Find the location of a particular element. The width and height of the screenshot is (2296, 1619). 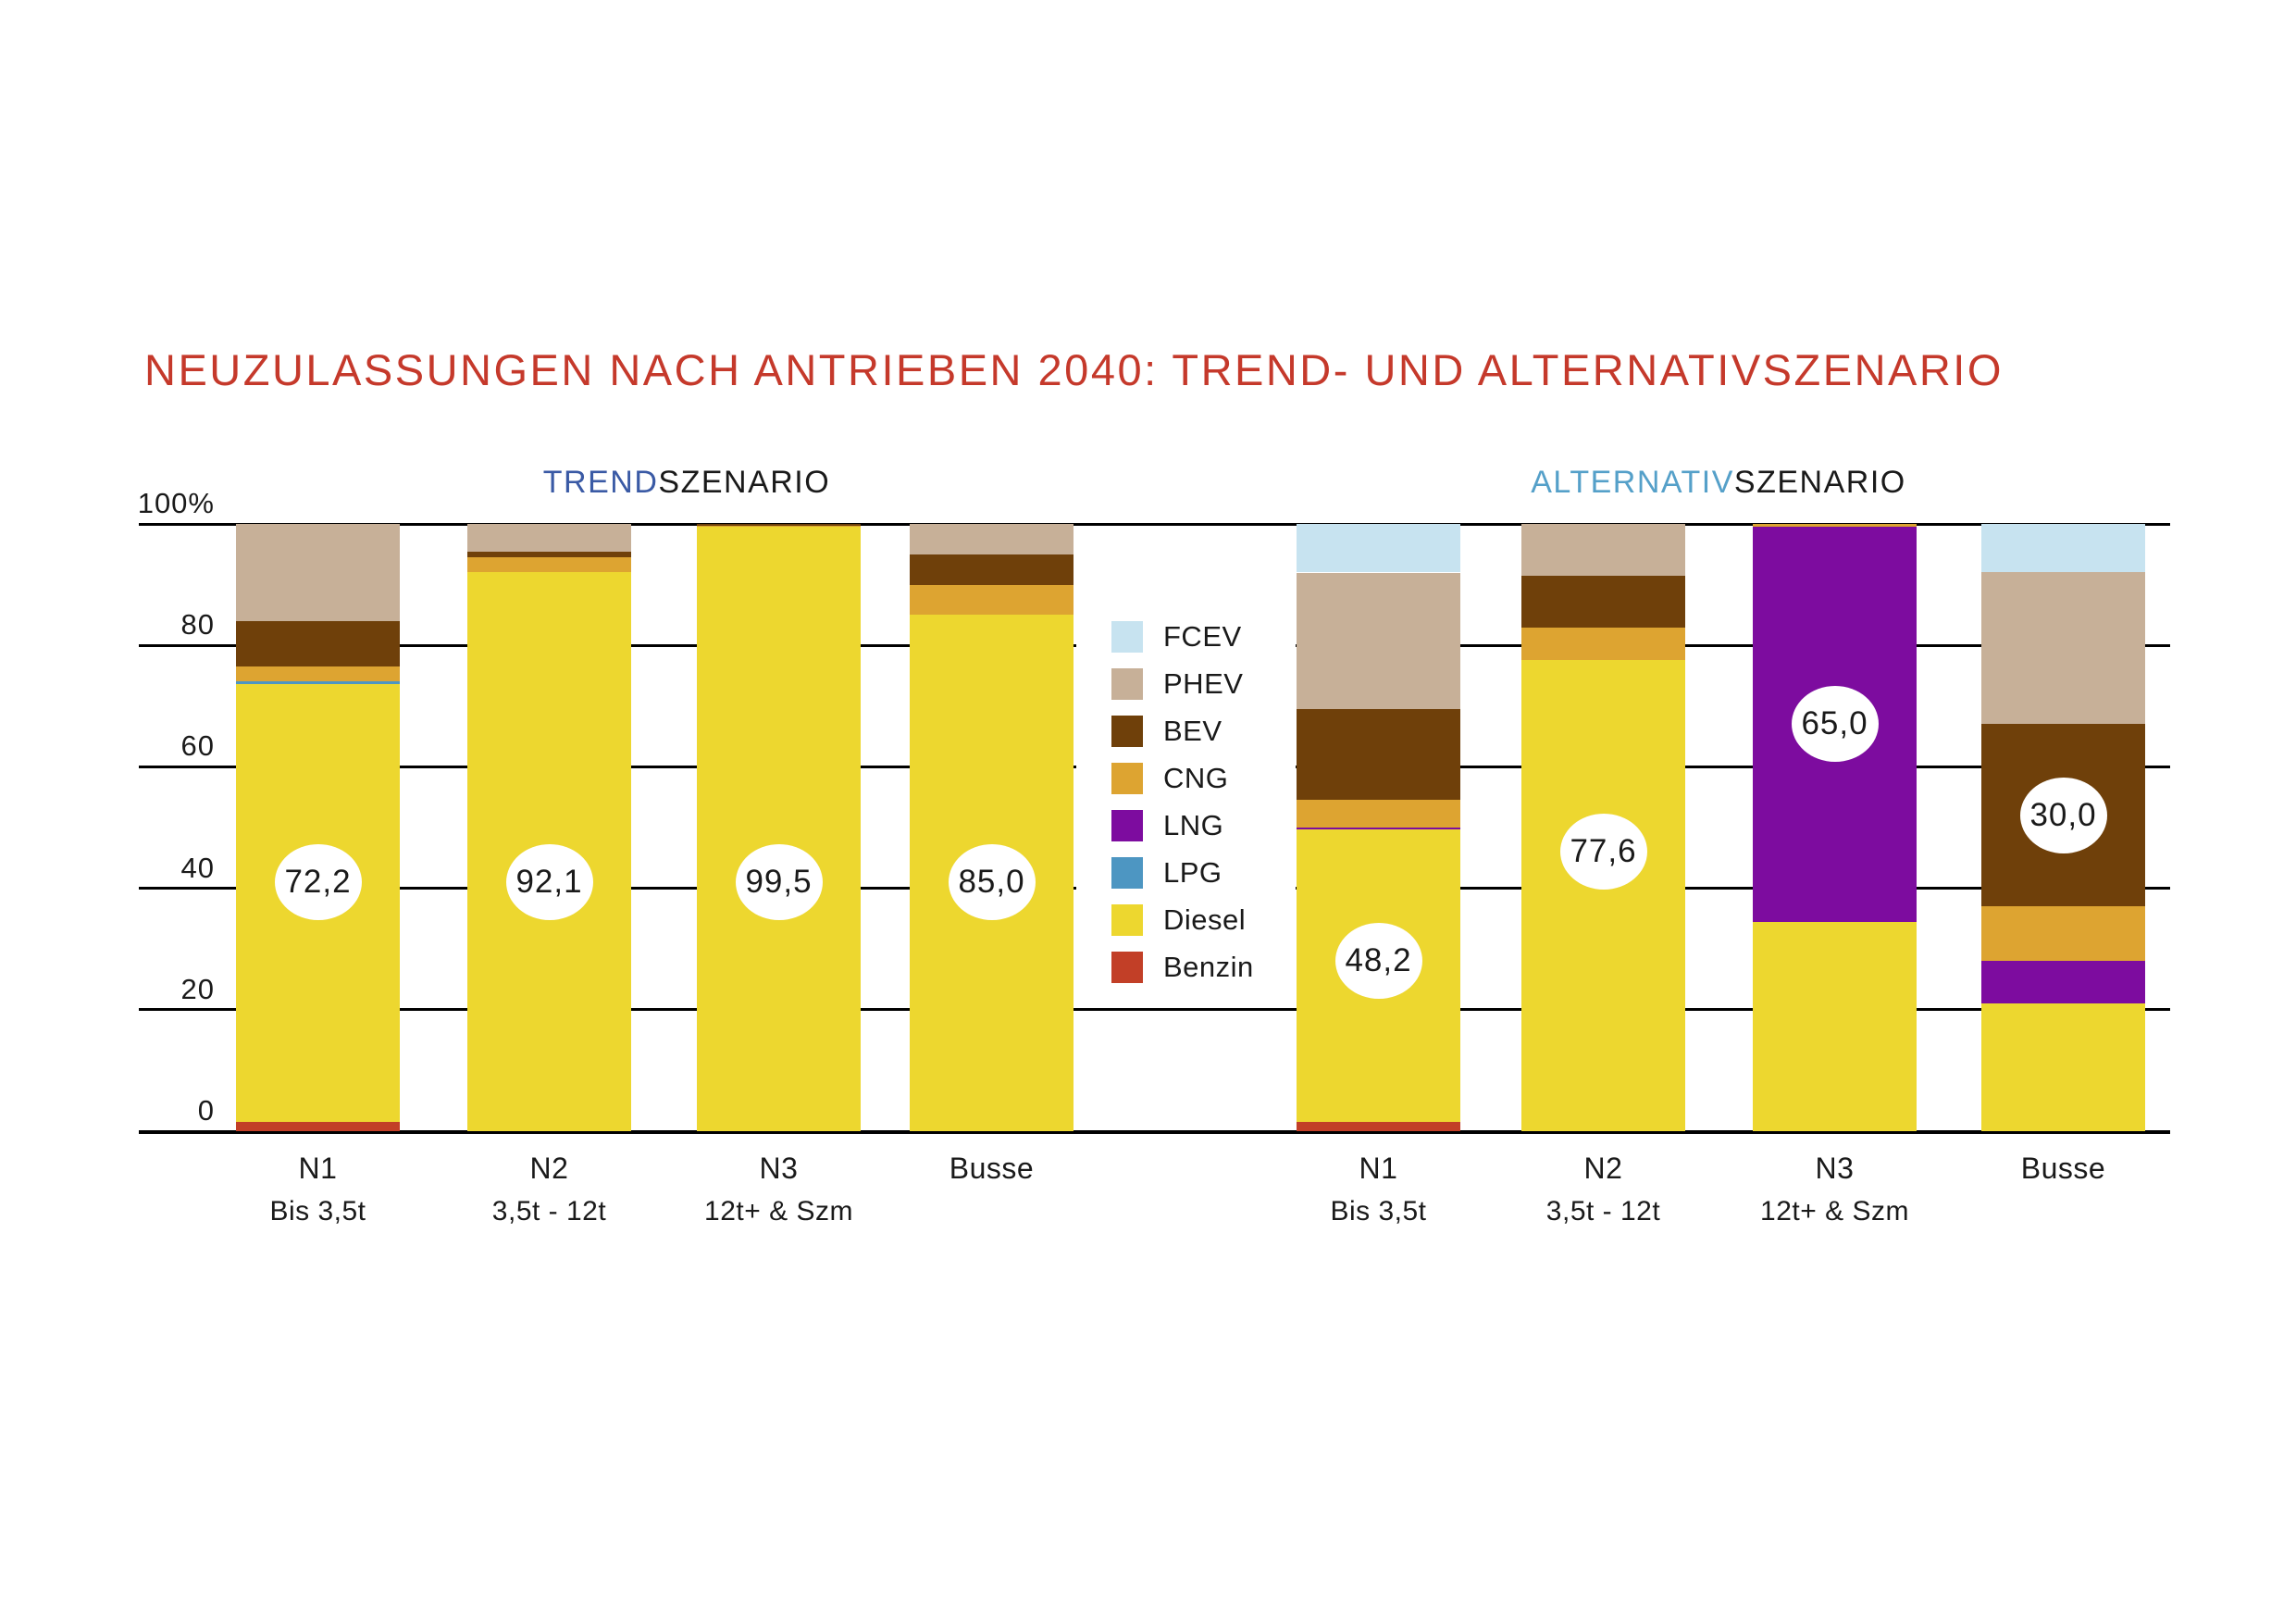

legend-label: BEV is located at coordinates (1193, 731).